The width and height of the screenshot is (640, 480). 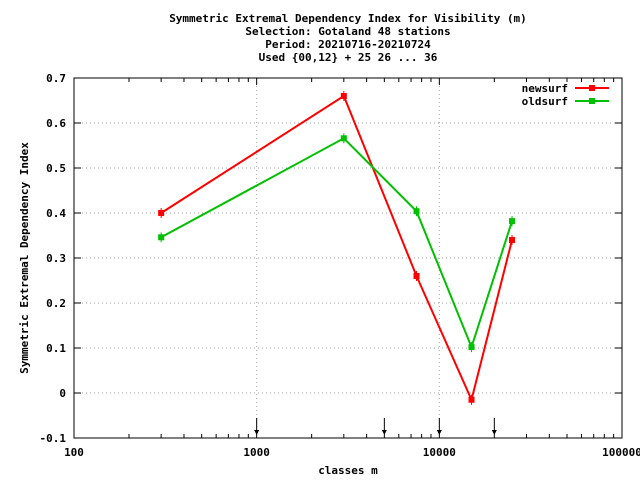 I want to click on legend-item-oldsurf: oldsurf, so click(x=565, y=101).